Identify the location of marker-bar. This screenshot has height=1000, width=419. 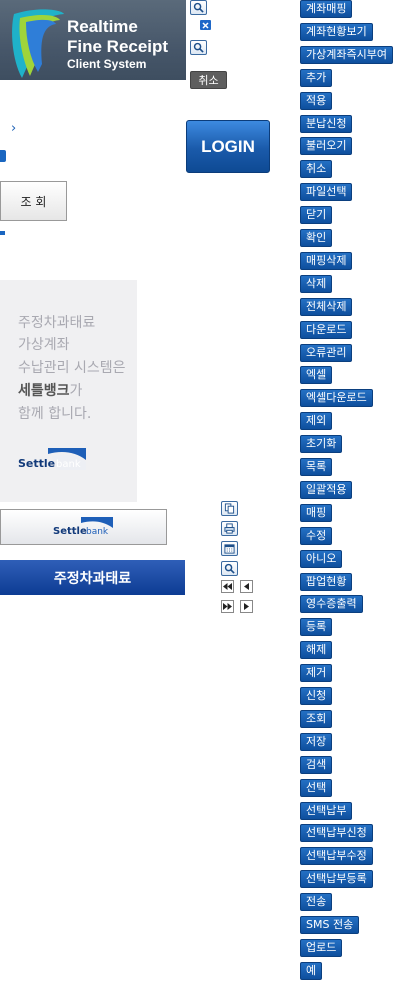
(3, 156).